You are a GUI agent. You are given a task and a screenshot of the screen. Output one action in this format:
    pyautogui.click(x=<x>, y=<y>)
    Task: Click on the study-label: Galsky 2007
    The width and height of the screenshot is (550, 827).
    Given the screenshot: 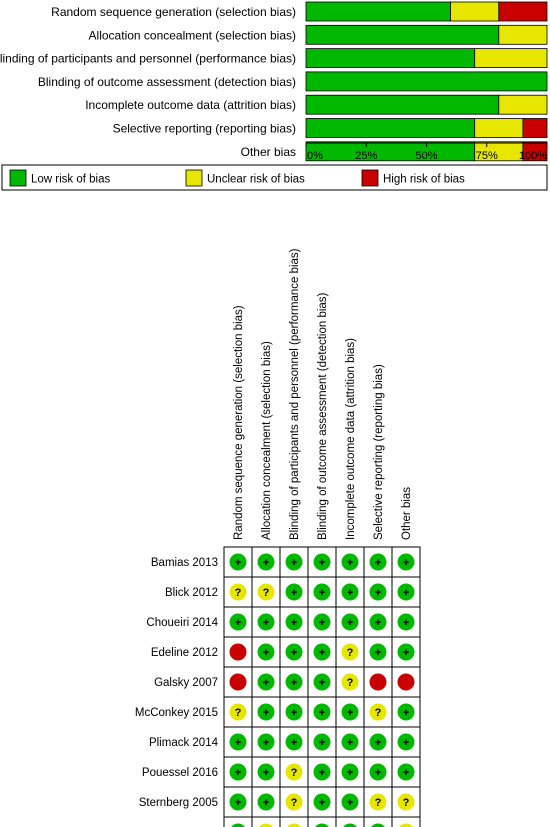 What is the action you would take?
    pyautogui.click(x=186, y=683)
    